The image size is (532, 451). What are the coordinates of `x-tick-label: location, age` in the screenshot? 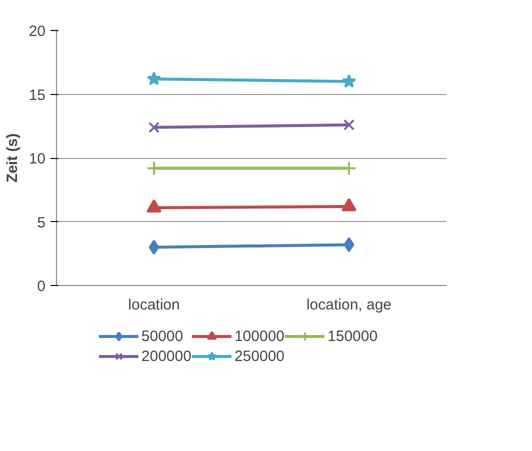 It's located at (349, 305).